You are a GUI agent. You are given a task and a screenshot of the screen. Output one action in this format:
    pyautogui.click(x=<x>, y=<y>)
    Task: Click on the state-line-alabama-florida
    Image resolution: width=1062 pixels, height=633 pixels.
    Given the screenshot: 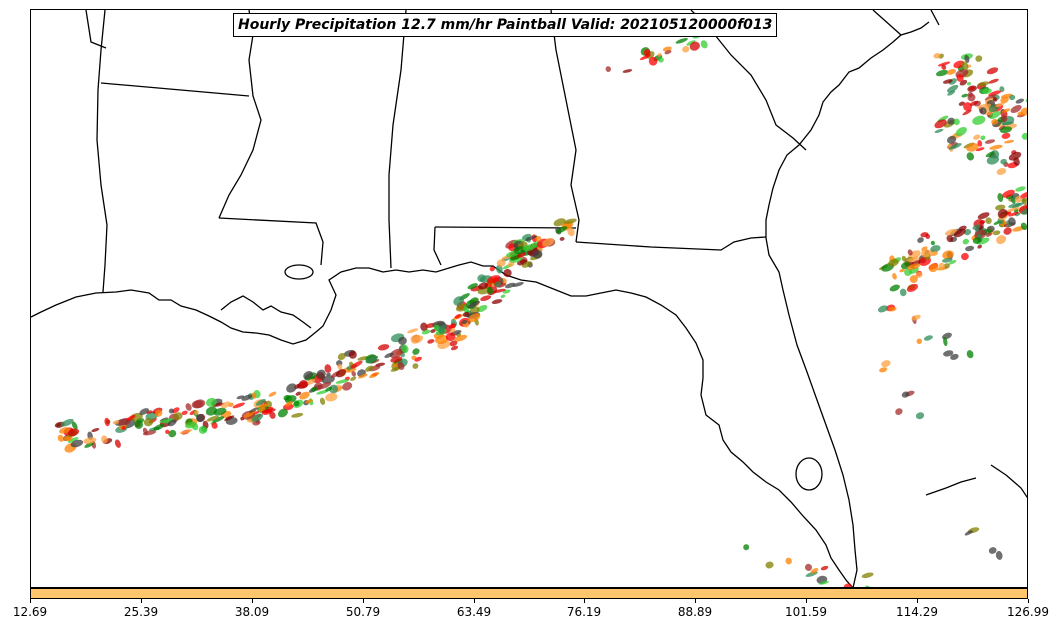 What is the action you would take?
    pyautogui.click(x=505, y=227)
    